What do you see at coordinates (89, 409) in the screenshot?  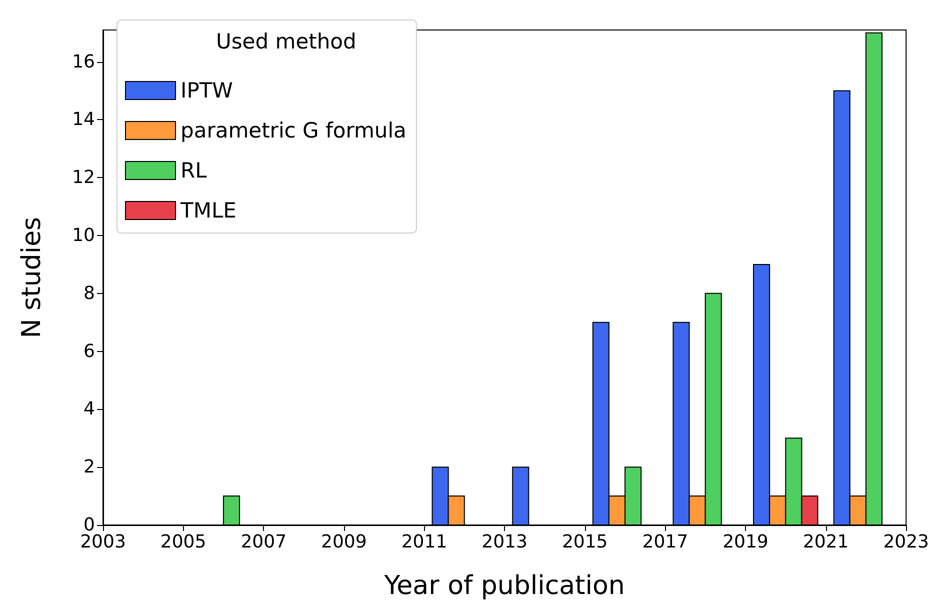 I see `y-tick-label: 4` at bounding box center [89, 409].